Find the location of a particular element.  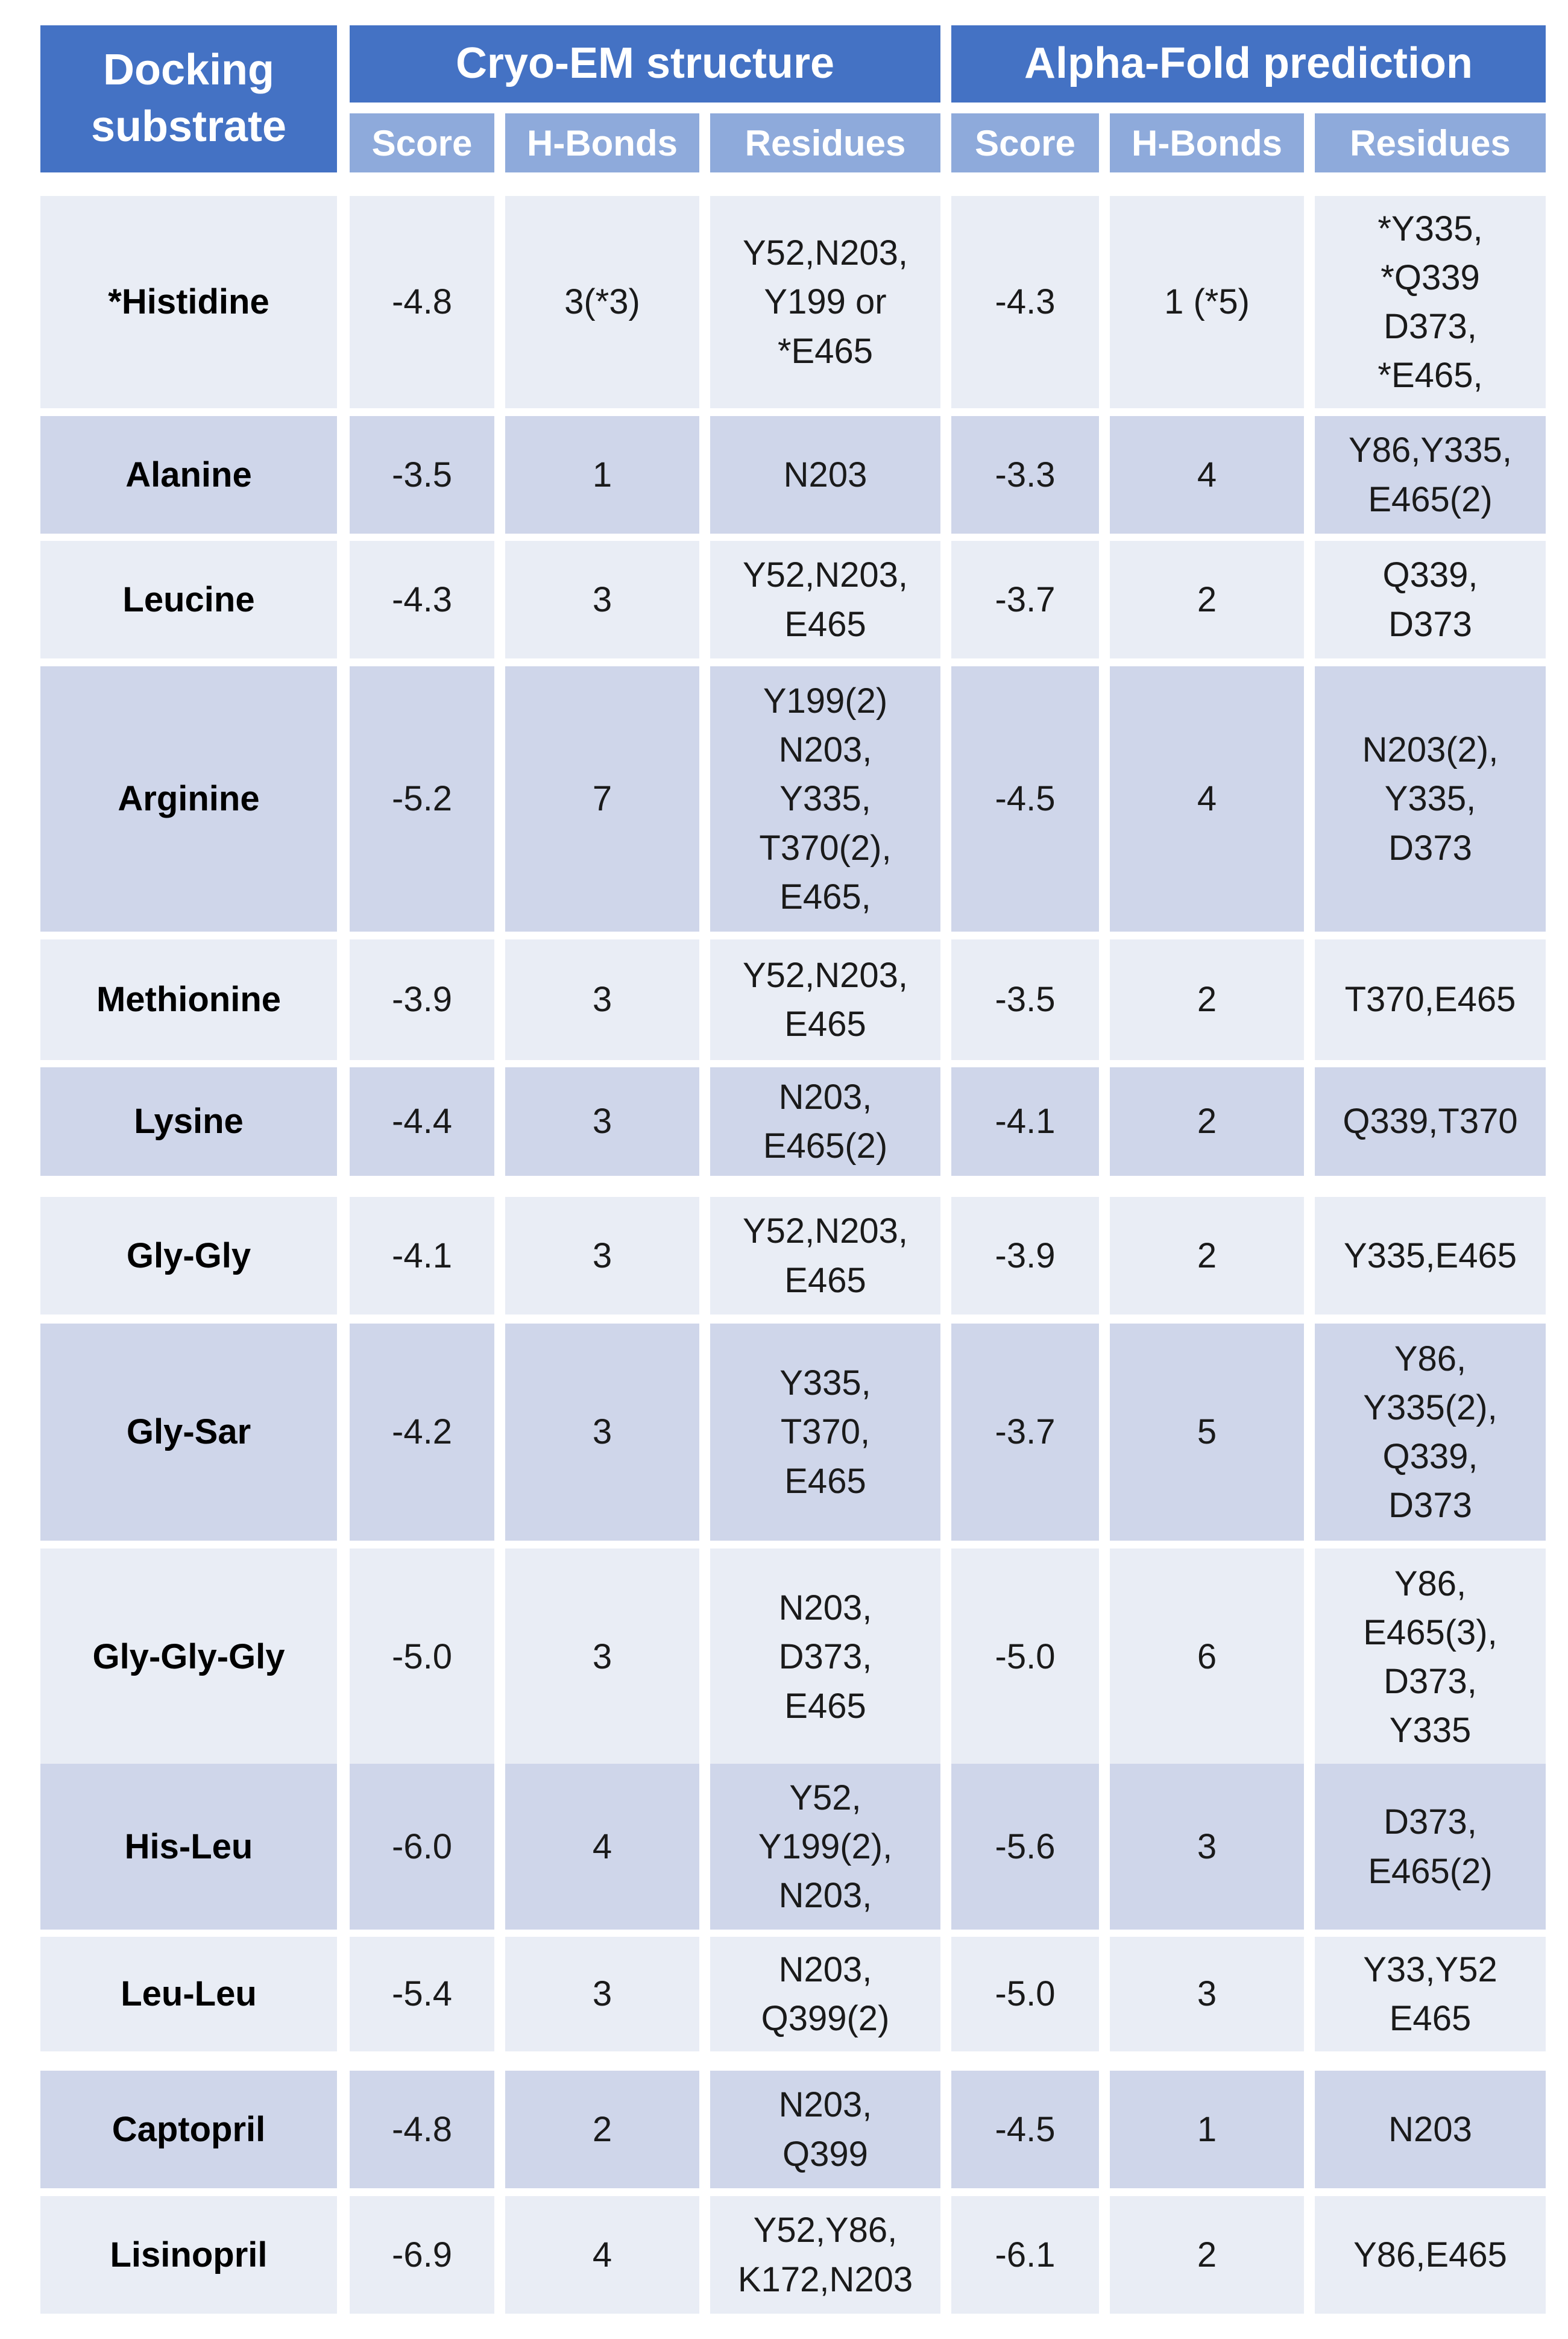

cell-em-hbonds: 3(*3) is located at coordinates (602, 302).